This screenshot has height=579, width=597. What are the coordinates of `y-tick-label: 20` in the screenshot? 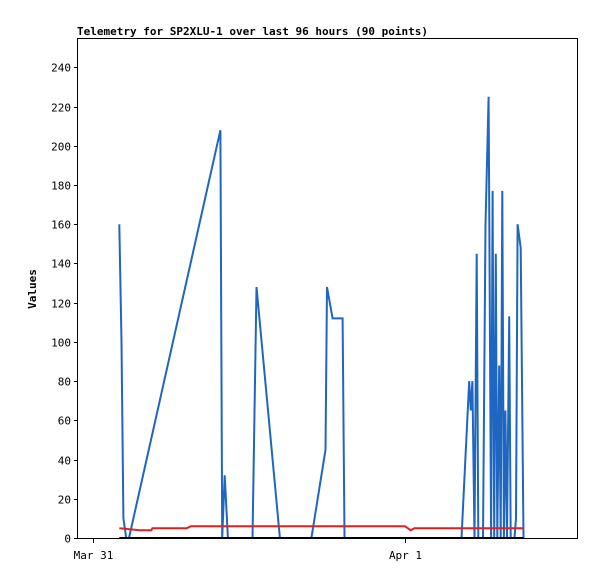 It's located at (64, 500).